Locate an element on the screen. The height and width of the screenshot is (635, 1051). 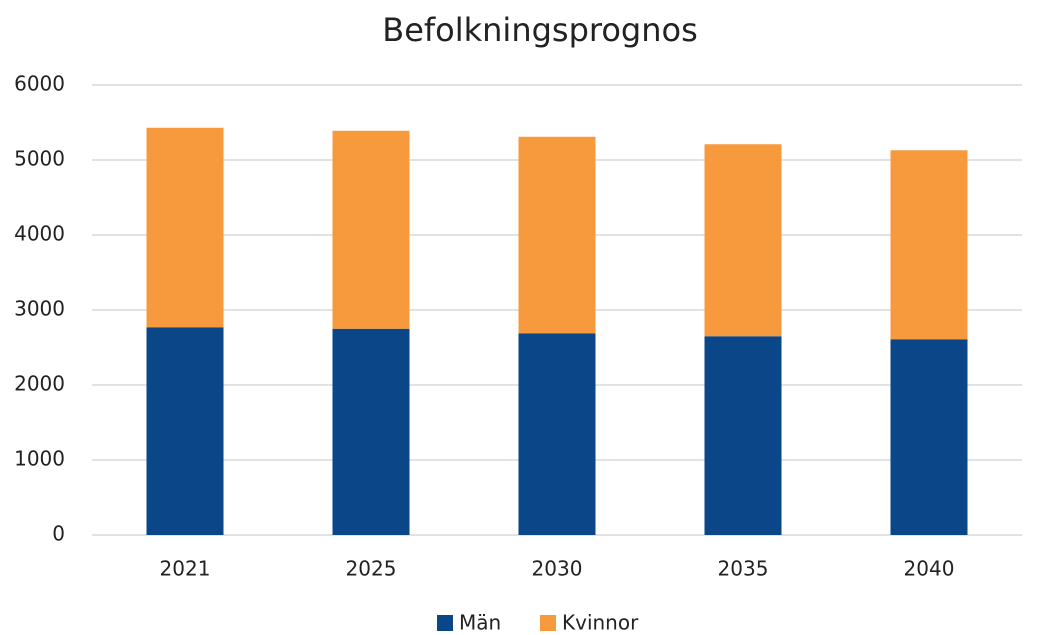
y-tick-label: 2000 is located at coordinates (39, 384).